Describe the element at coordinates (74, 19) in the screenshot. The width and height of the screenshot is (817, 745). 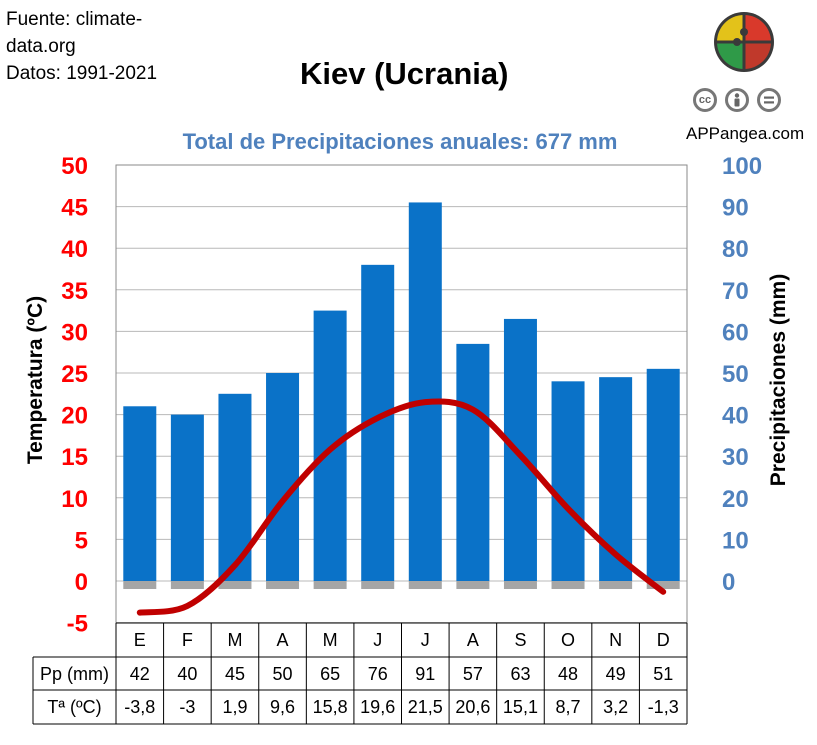
I see `source-line-1: Fuente: climate-` at that location.